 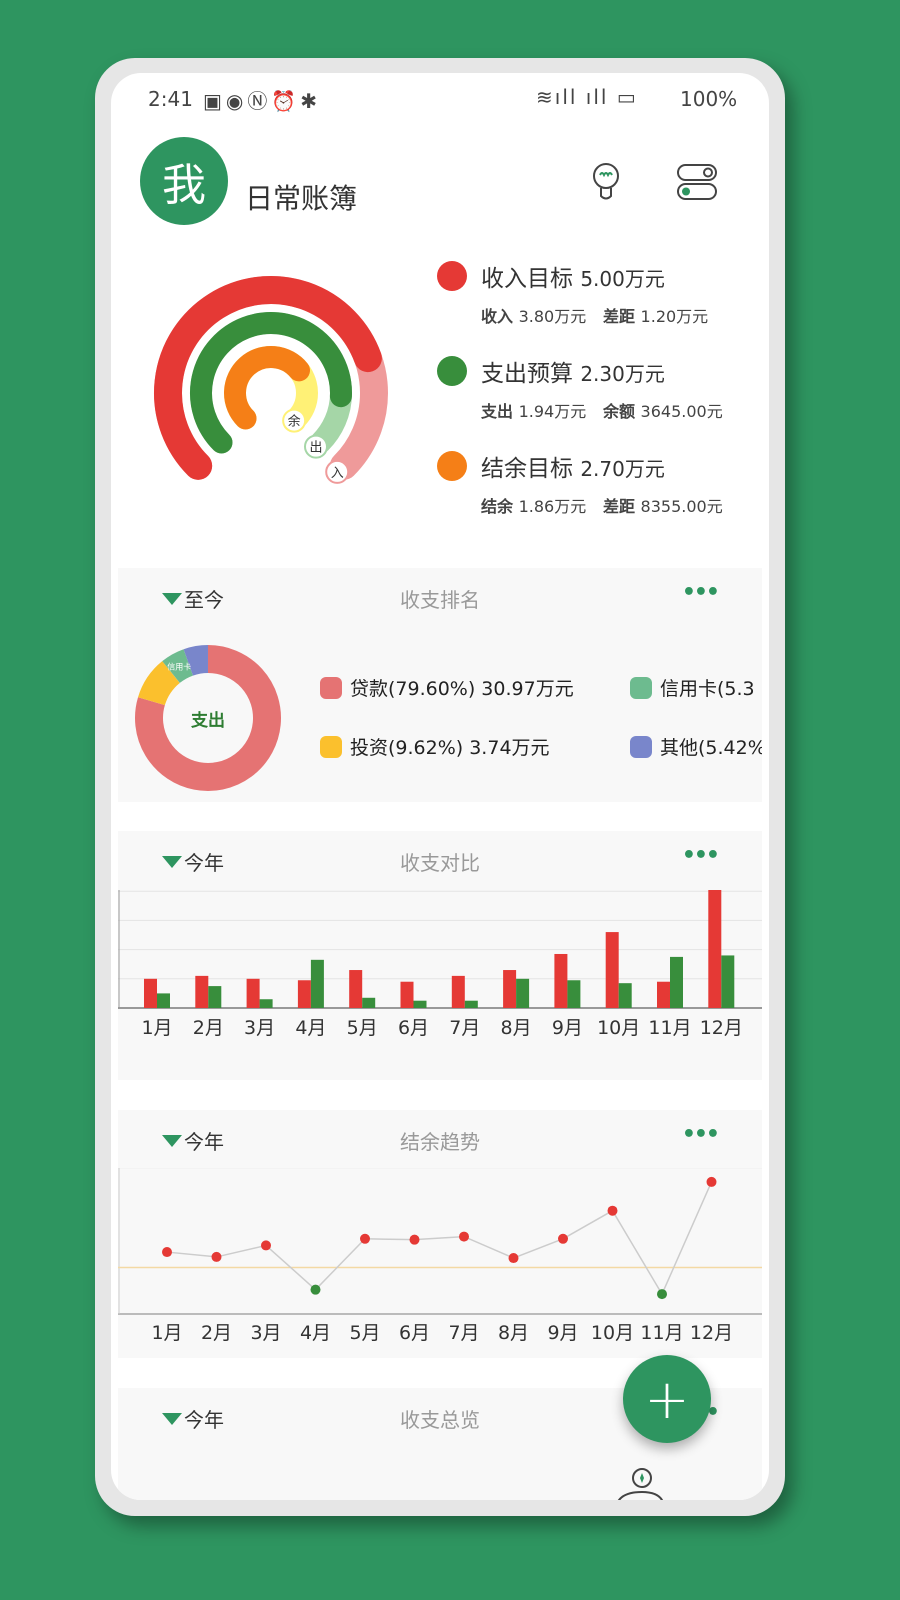 I want to click on x-tick-label: 12月, so click(x=721, y=1028).